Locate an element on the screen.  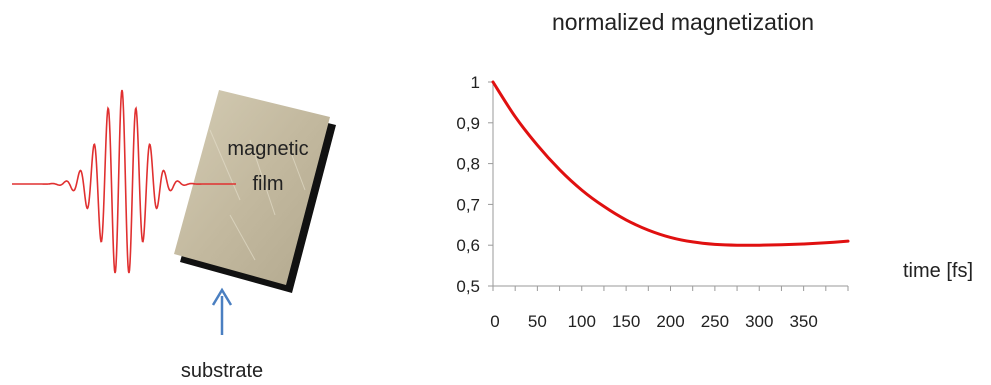
y-tick-label: 0,9 is located at coordinates (468, 123).